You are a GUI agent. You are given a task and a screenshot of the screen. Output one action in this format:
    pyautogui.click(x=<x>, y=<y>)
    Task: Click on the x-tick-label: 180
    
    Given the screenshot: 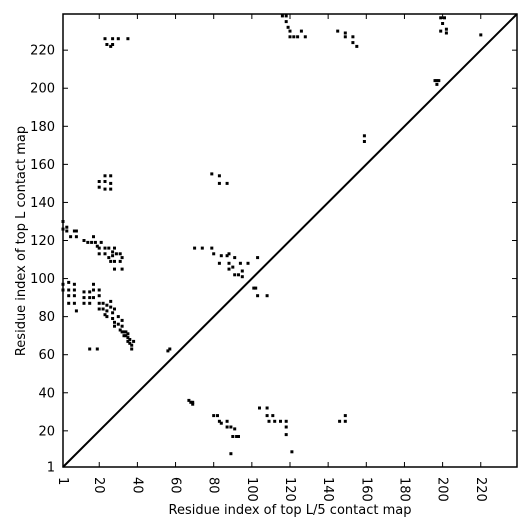 What is the action you would take?
    pyautogui.click(x=403, y=489)
    